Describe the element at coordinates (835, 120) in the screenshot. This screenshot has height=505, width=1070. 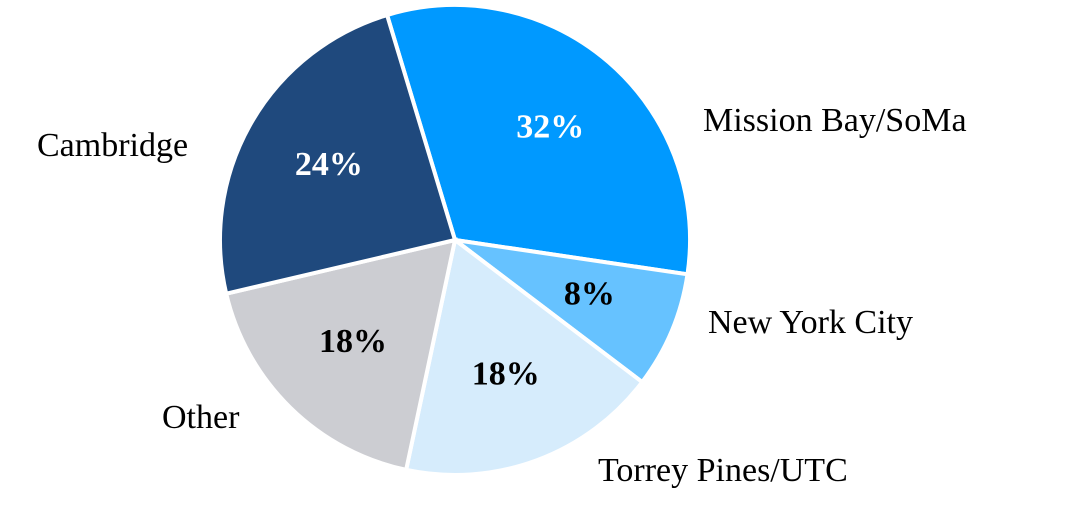
I see `category-label: Mission Bay/SoMa` at that location.